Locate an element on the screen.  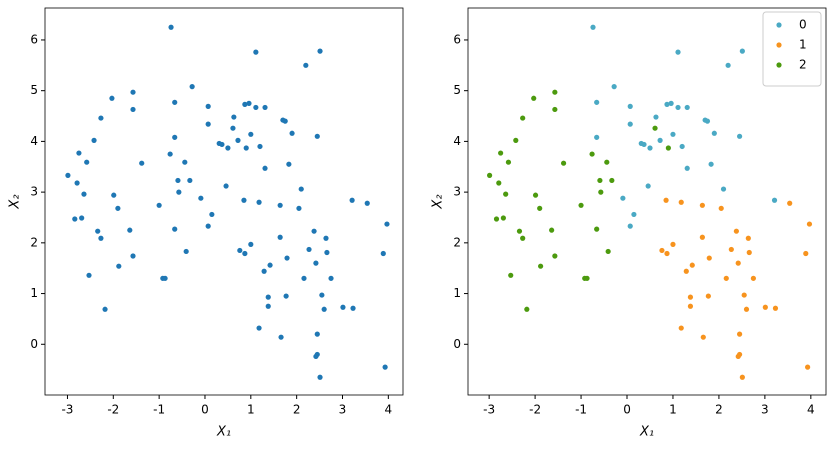
x-tick-label: -2 is located at coordinates (535, 410).